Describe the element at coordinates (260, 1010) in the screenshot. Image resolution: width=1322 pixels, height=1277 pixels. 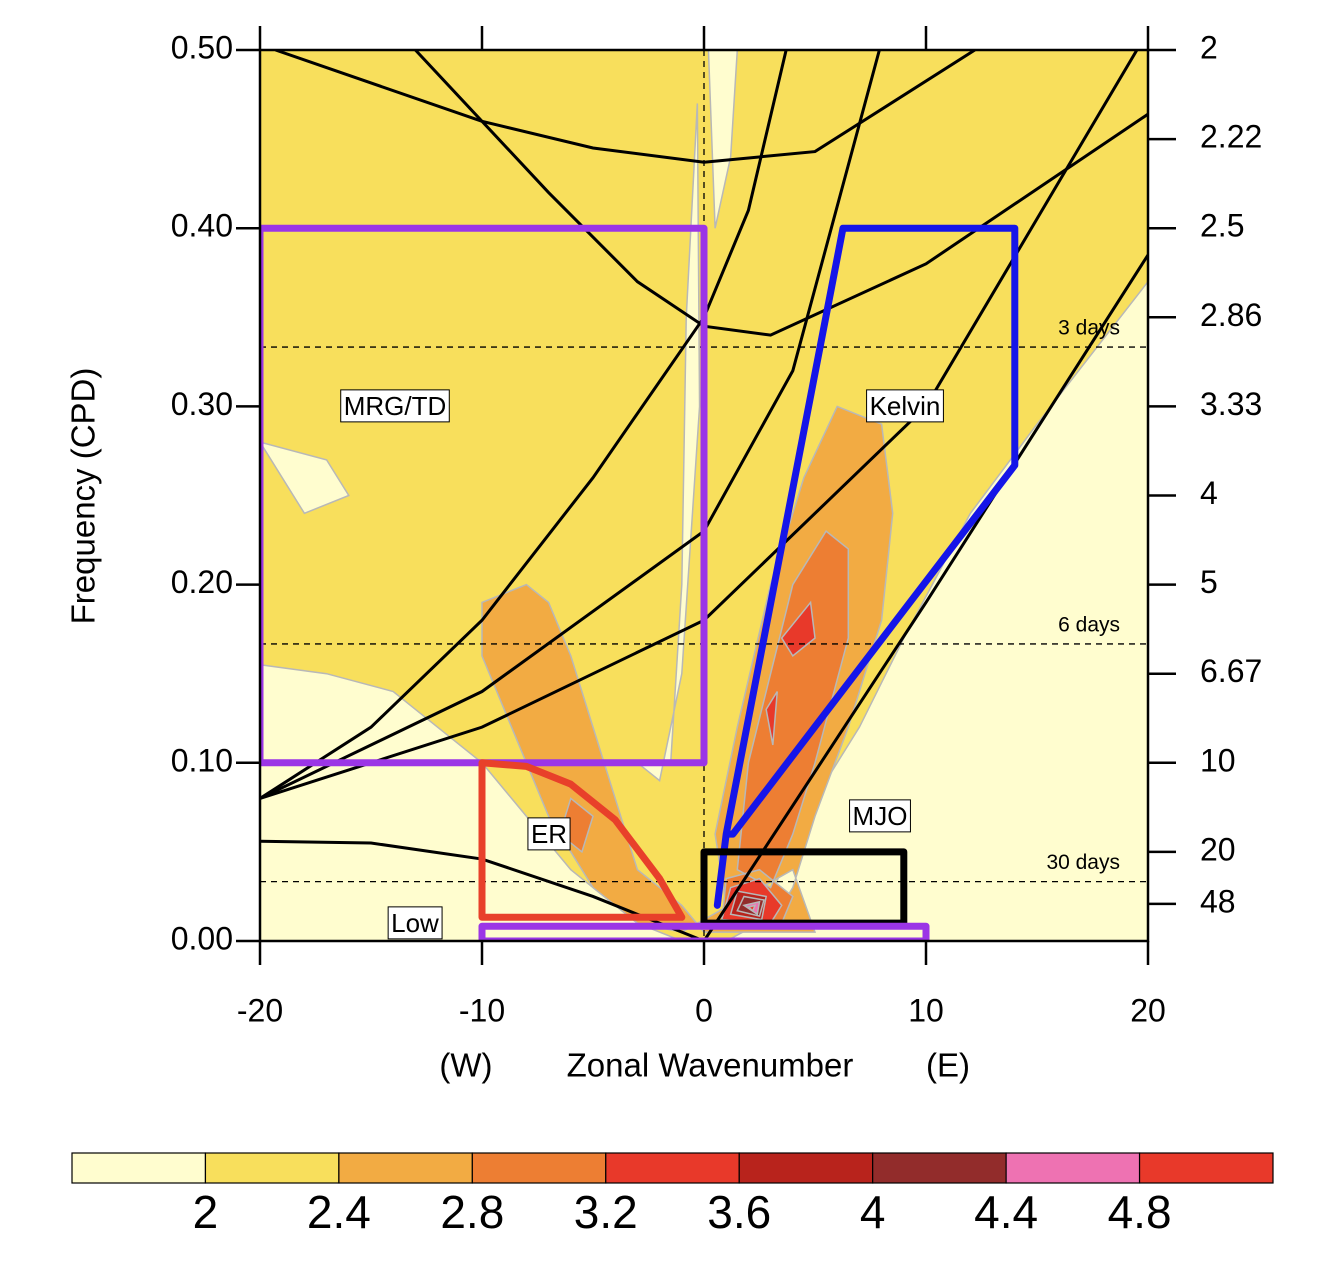
I see `x-tick-label: -20` at that location.